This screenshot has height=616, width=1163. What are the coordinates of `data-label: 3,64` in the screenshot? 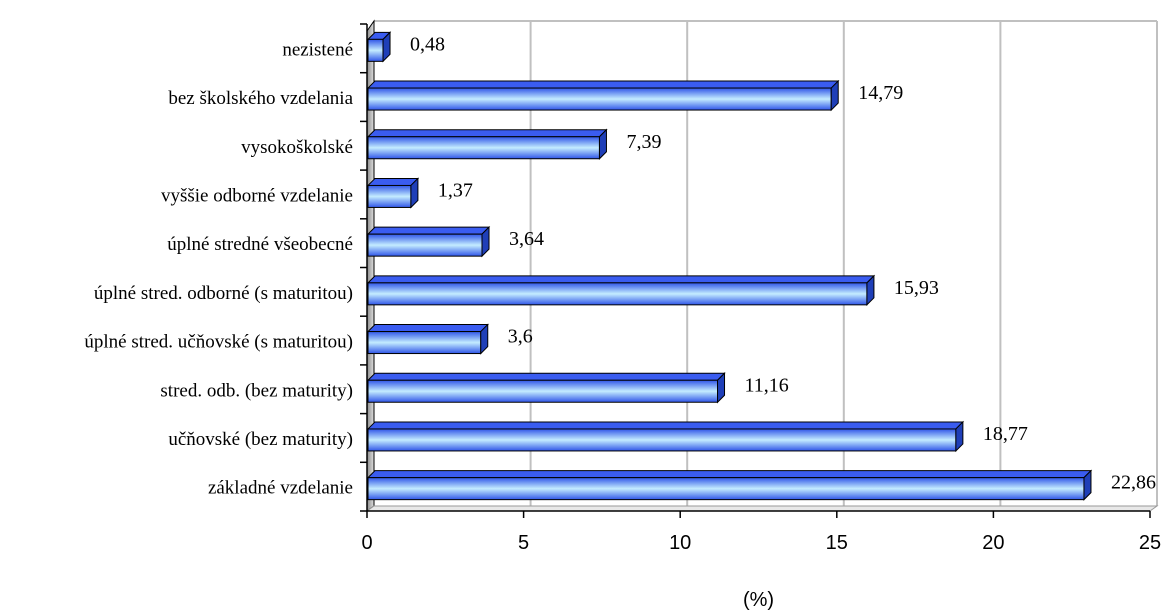 It's located at (526, 239).